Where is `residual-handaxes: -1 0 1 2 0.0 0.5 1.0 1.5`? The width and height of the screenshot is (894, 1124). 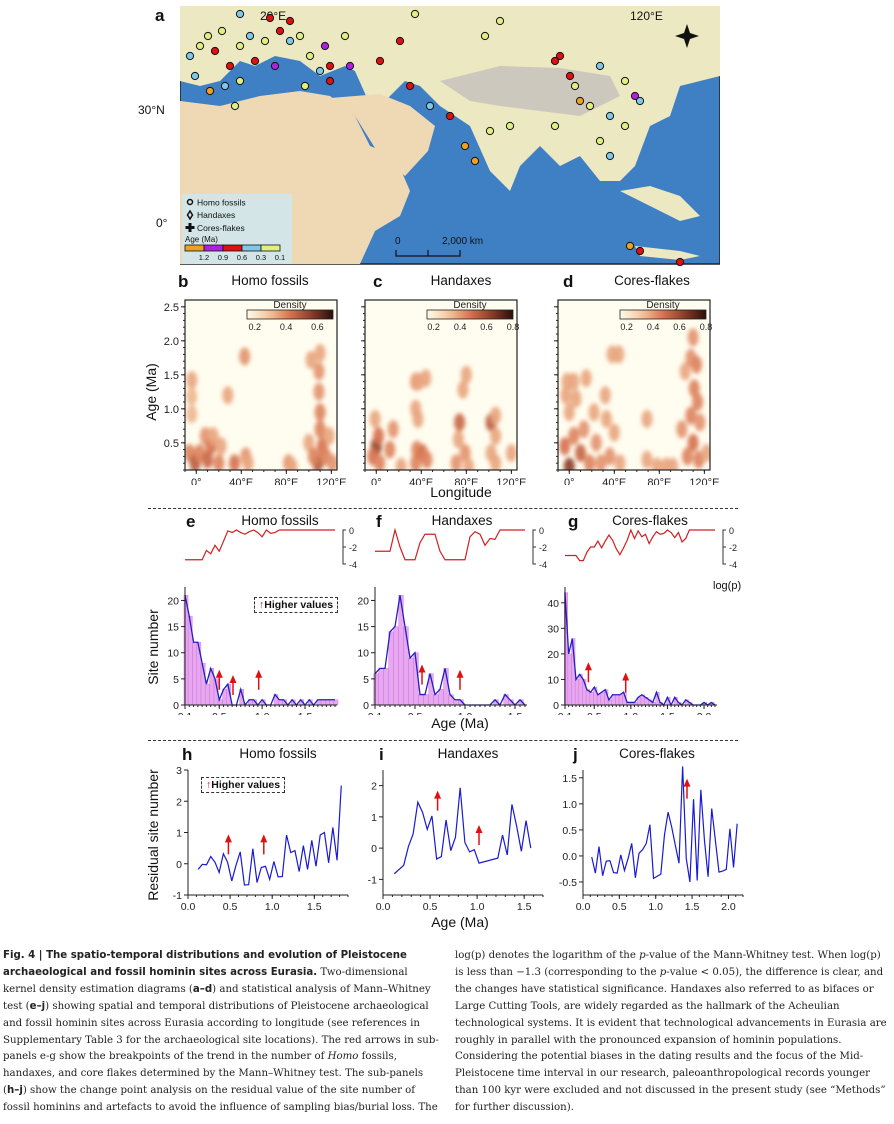
residual-handaxes: -1 0 1 2 0.0 0.5 1.0 1.5 is located at coordinates (456, 841).